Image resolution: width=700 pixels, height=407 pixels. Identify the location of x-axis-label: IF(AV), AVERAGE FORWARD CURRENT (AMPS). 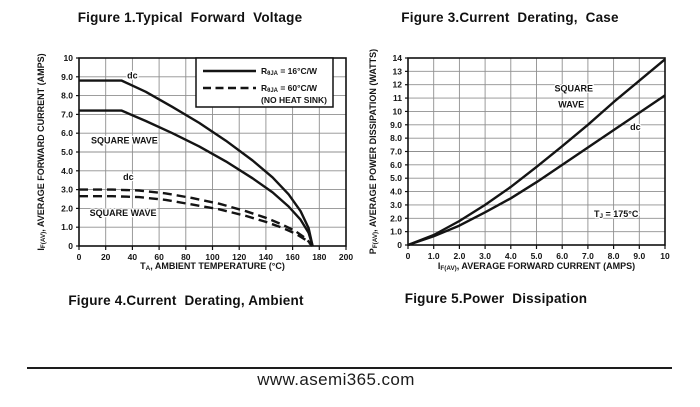
(536, 266).